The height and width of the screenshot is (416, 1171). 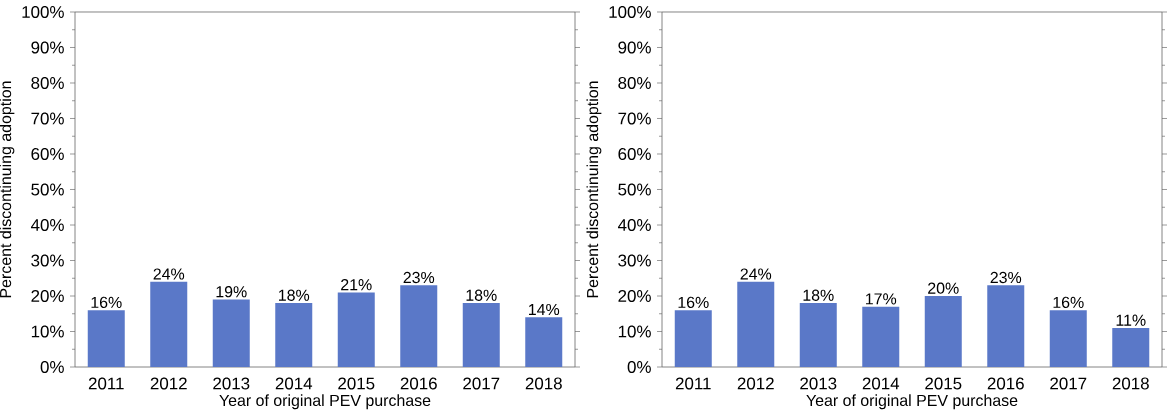 What do you see at coordinates (356, 285) in the screenshot?
I see `data-label: 21%` at bounding box center [356, 285].